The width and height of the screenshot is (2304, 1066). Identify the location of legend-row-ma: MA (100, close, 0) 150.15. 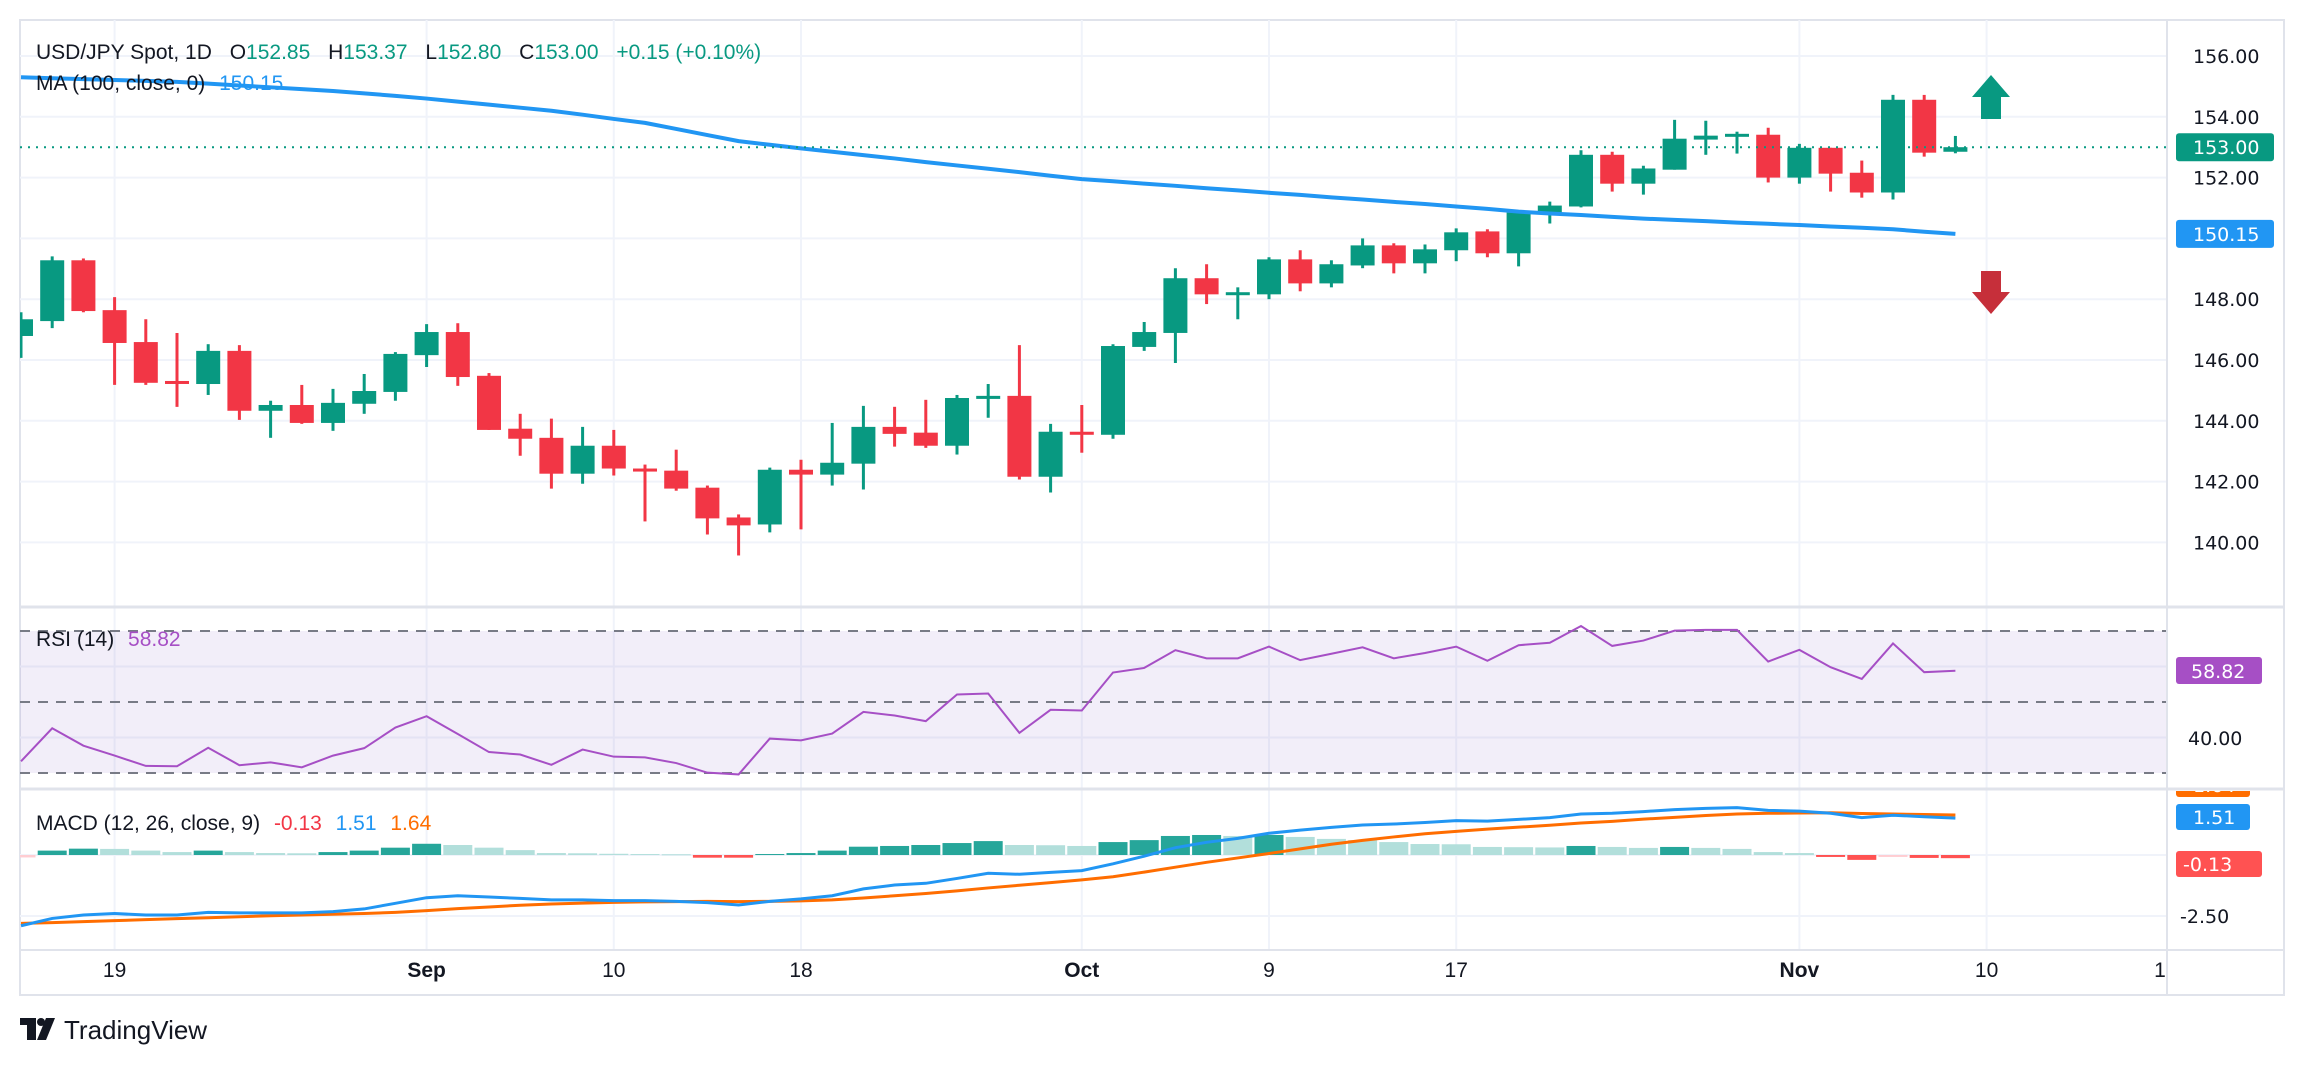
(159, 83).